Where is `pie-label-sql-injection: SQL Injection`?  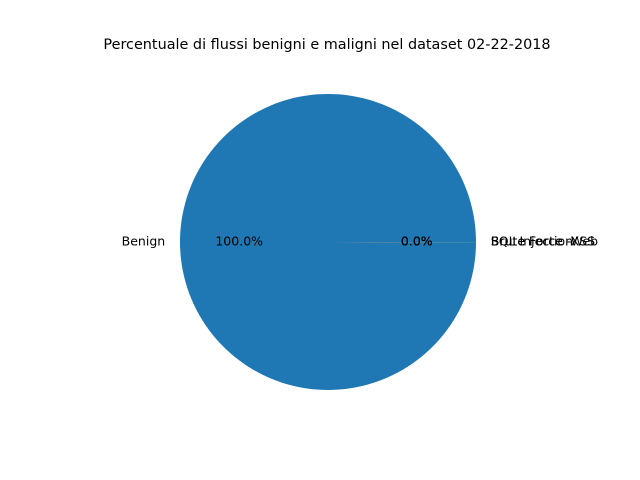 pie-label-sql-injection: SQL Injection is located at coordinates (532, 241).